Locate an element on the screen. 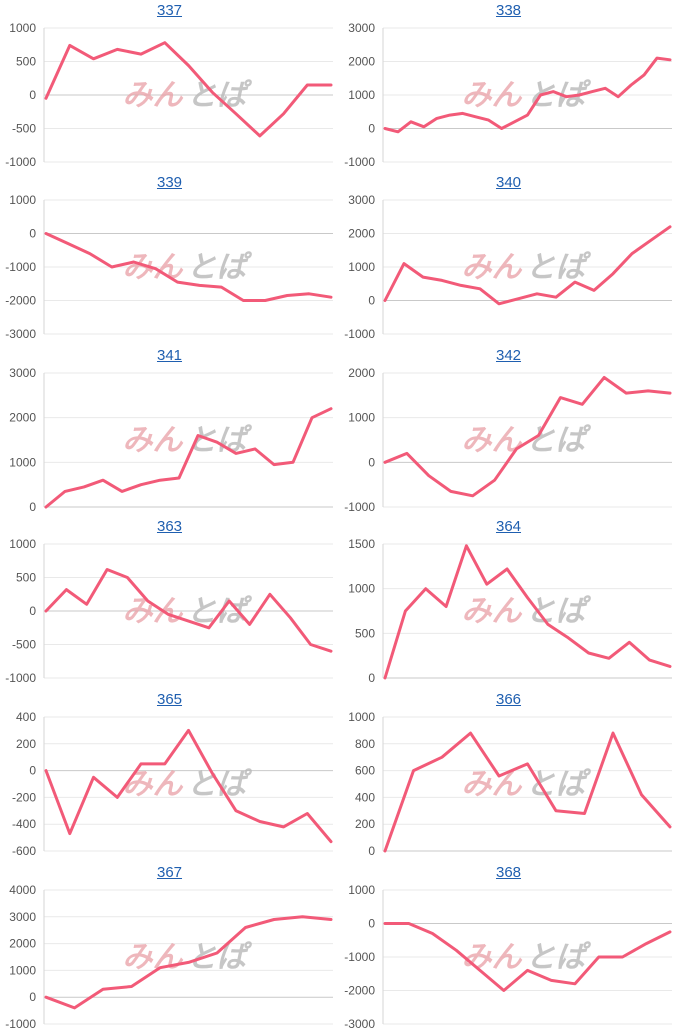  chart-svg: 400 200 0 -200 -400 -600 みん とぱ is located at coordinates (172, 784).